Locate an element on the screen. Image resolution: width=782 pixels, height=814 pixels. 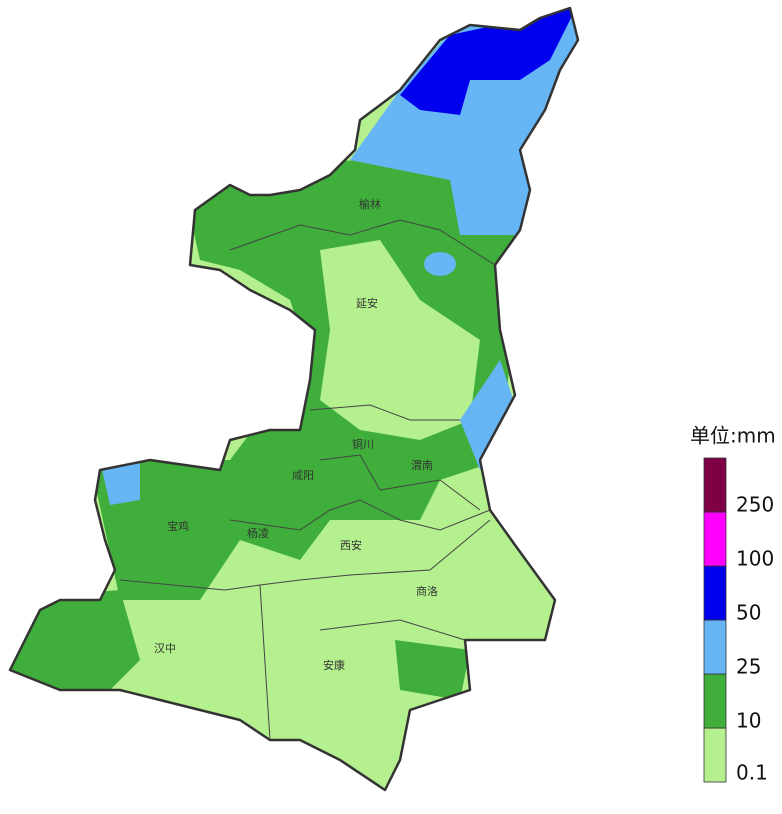
legend-label: 0.1 is located at coordinates (752, 773).